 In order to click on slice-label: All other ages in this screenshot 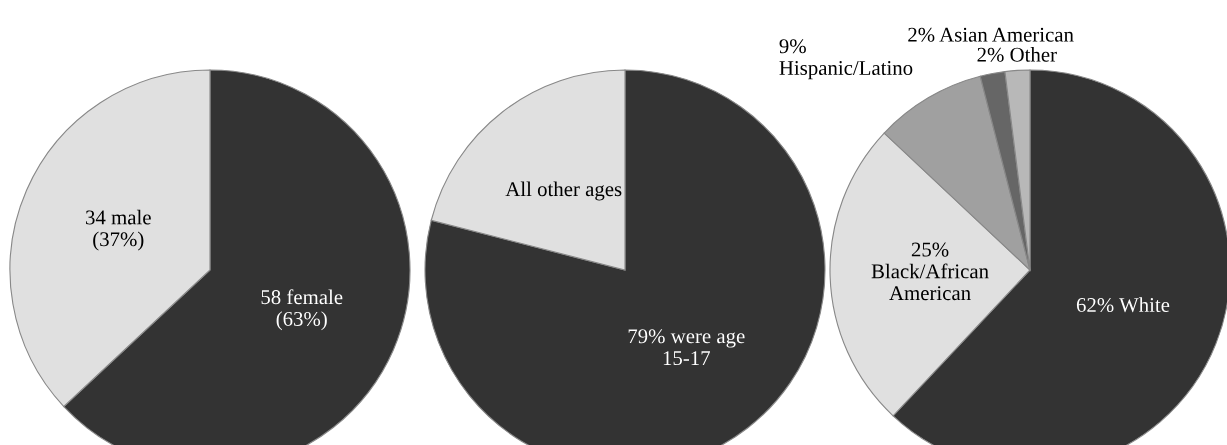, I will do `click(563, 191)`.